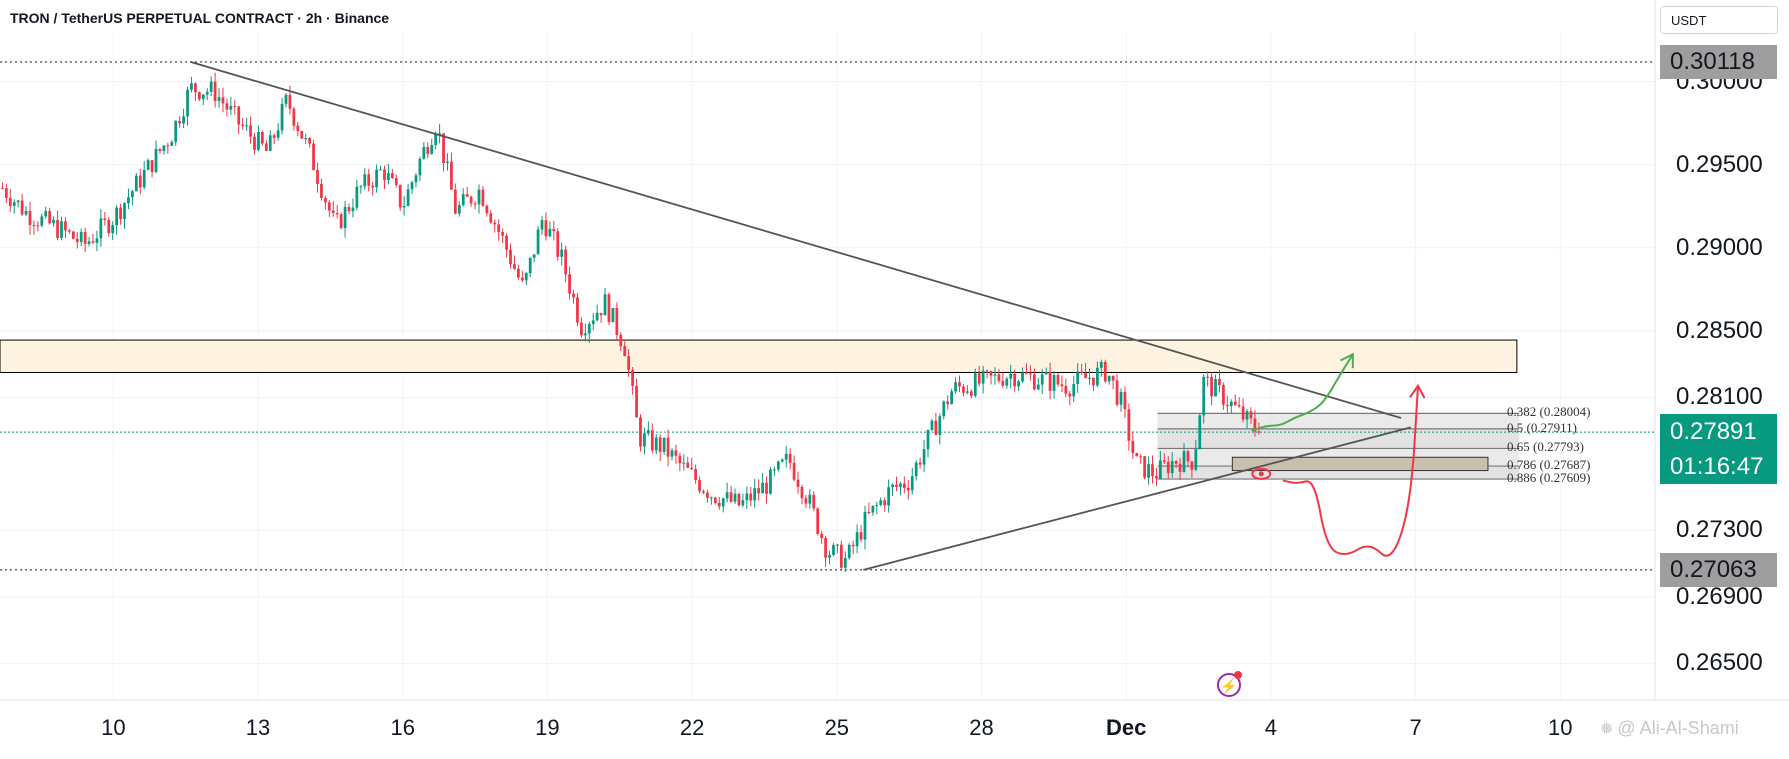  What do you see at coordinates (1338, 454) in the screenshot?
I see `projection-arrows` at bounding box center [1338, 454].